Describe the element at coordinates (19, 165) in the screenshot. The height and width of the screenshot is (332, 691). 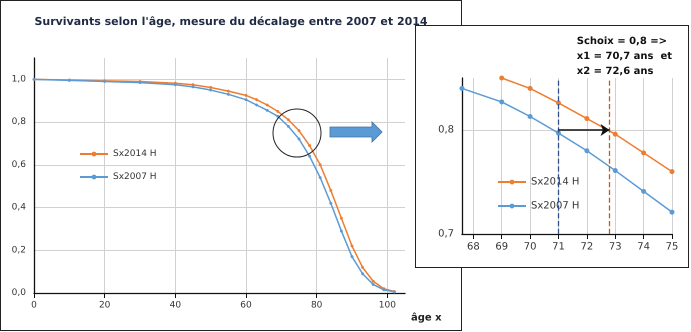
I see `y-tick-label: 0,6` at that location.